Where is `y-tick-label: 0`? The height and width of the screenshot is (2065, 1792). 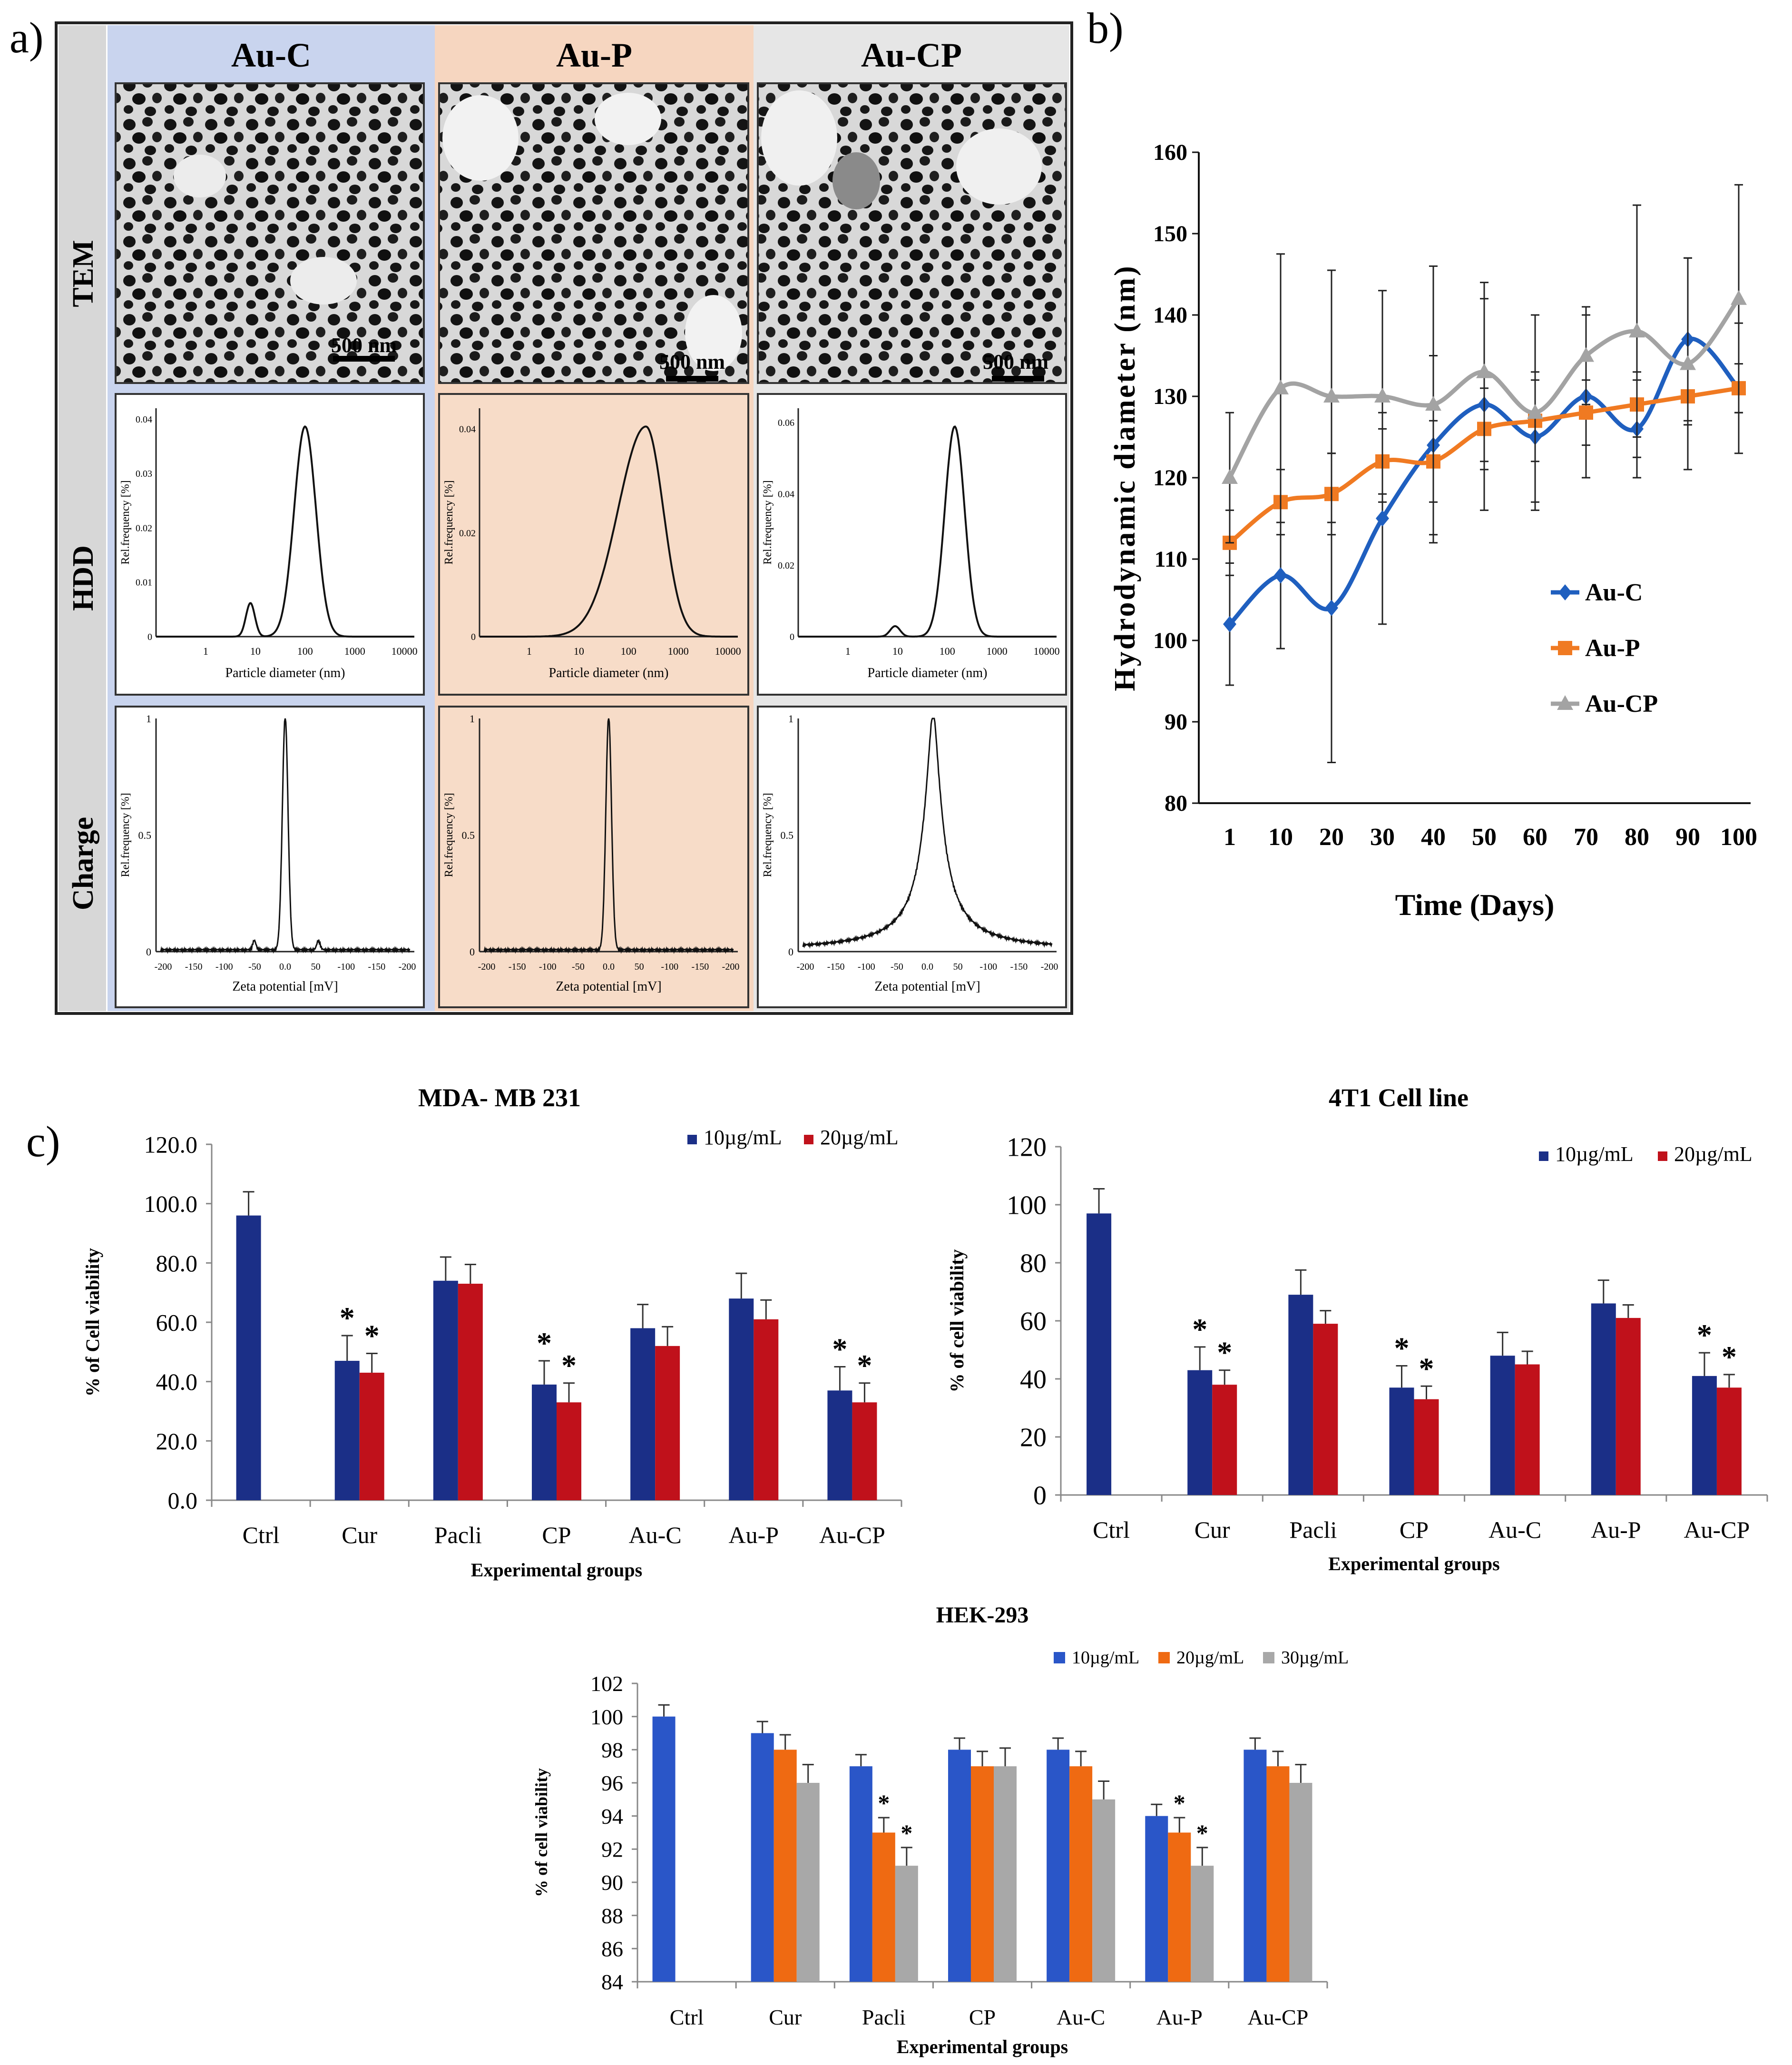 y-tick-label: 0 is located at coordinates (1040, 1496).